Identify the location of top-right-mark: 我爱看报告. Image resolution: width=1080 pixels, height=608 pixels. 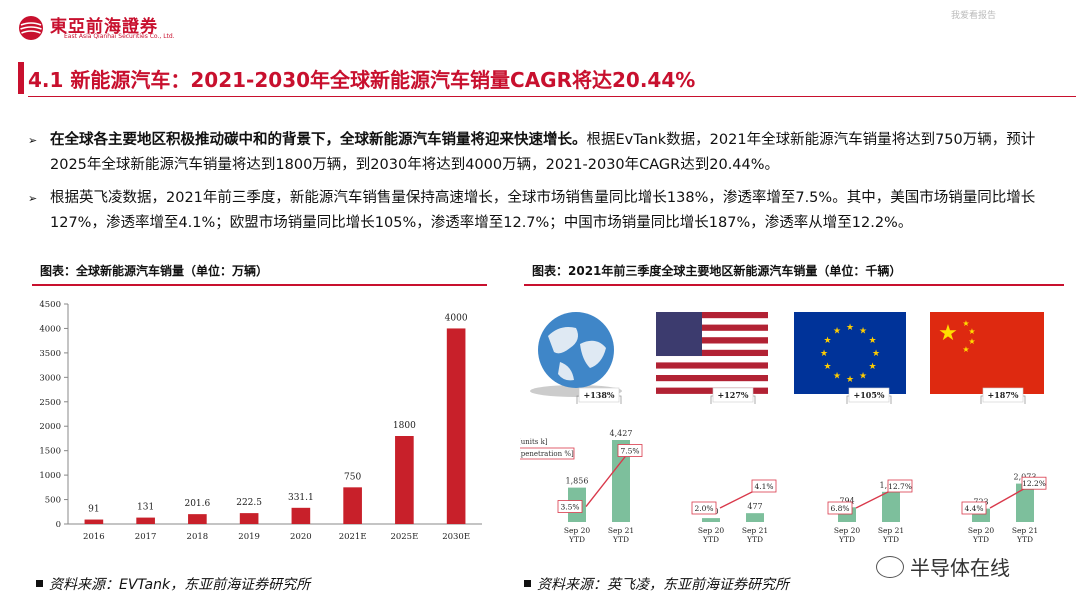
(973, 16).